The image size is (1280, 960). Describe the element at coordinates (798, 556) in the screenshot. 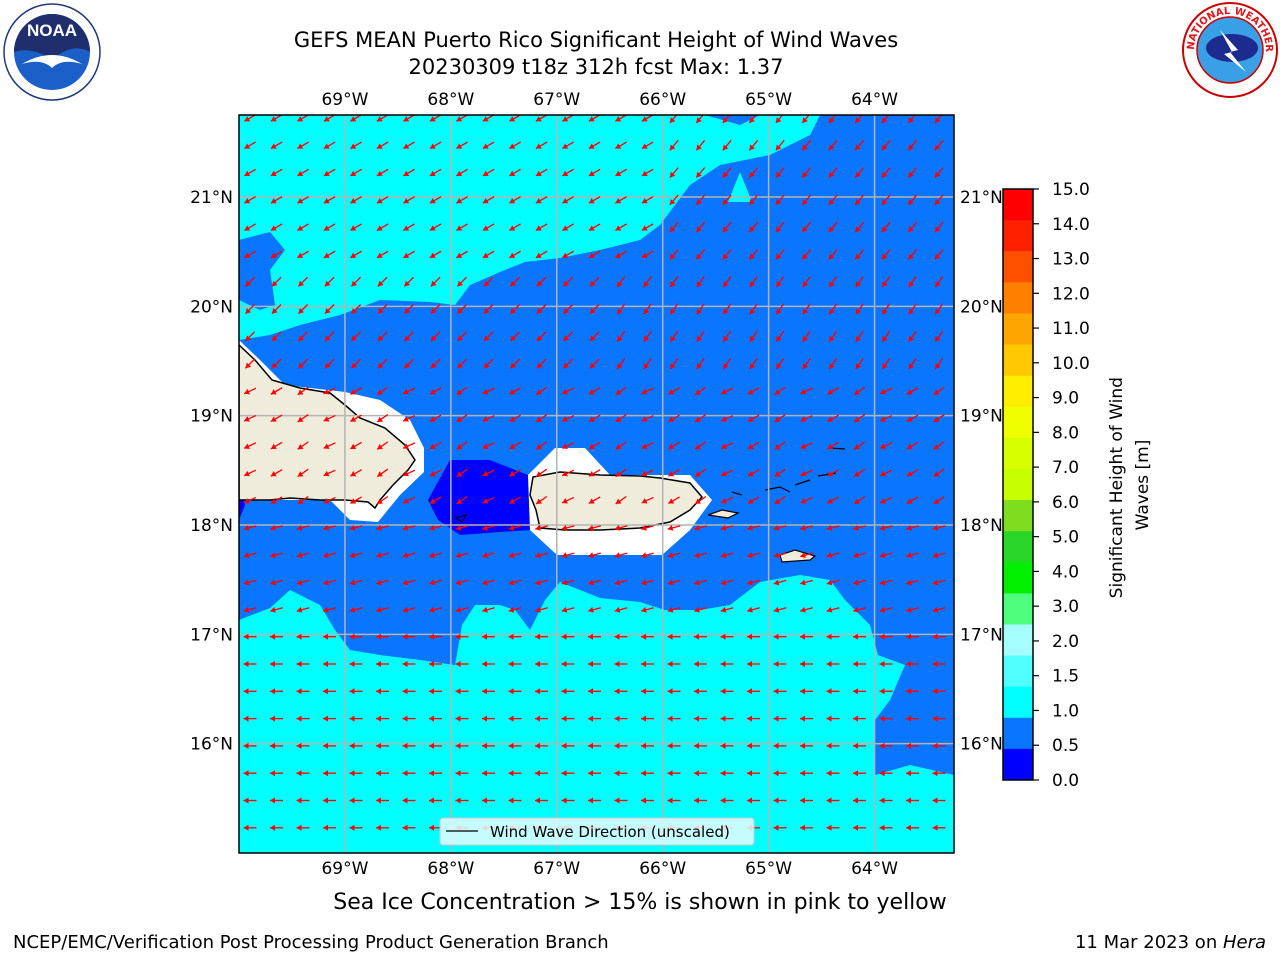

I see `land-st-croix` at that location.